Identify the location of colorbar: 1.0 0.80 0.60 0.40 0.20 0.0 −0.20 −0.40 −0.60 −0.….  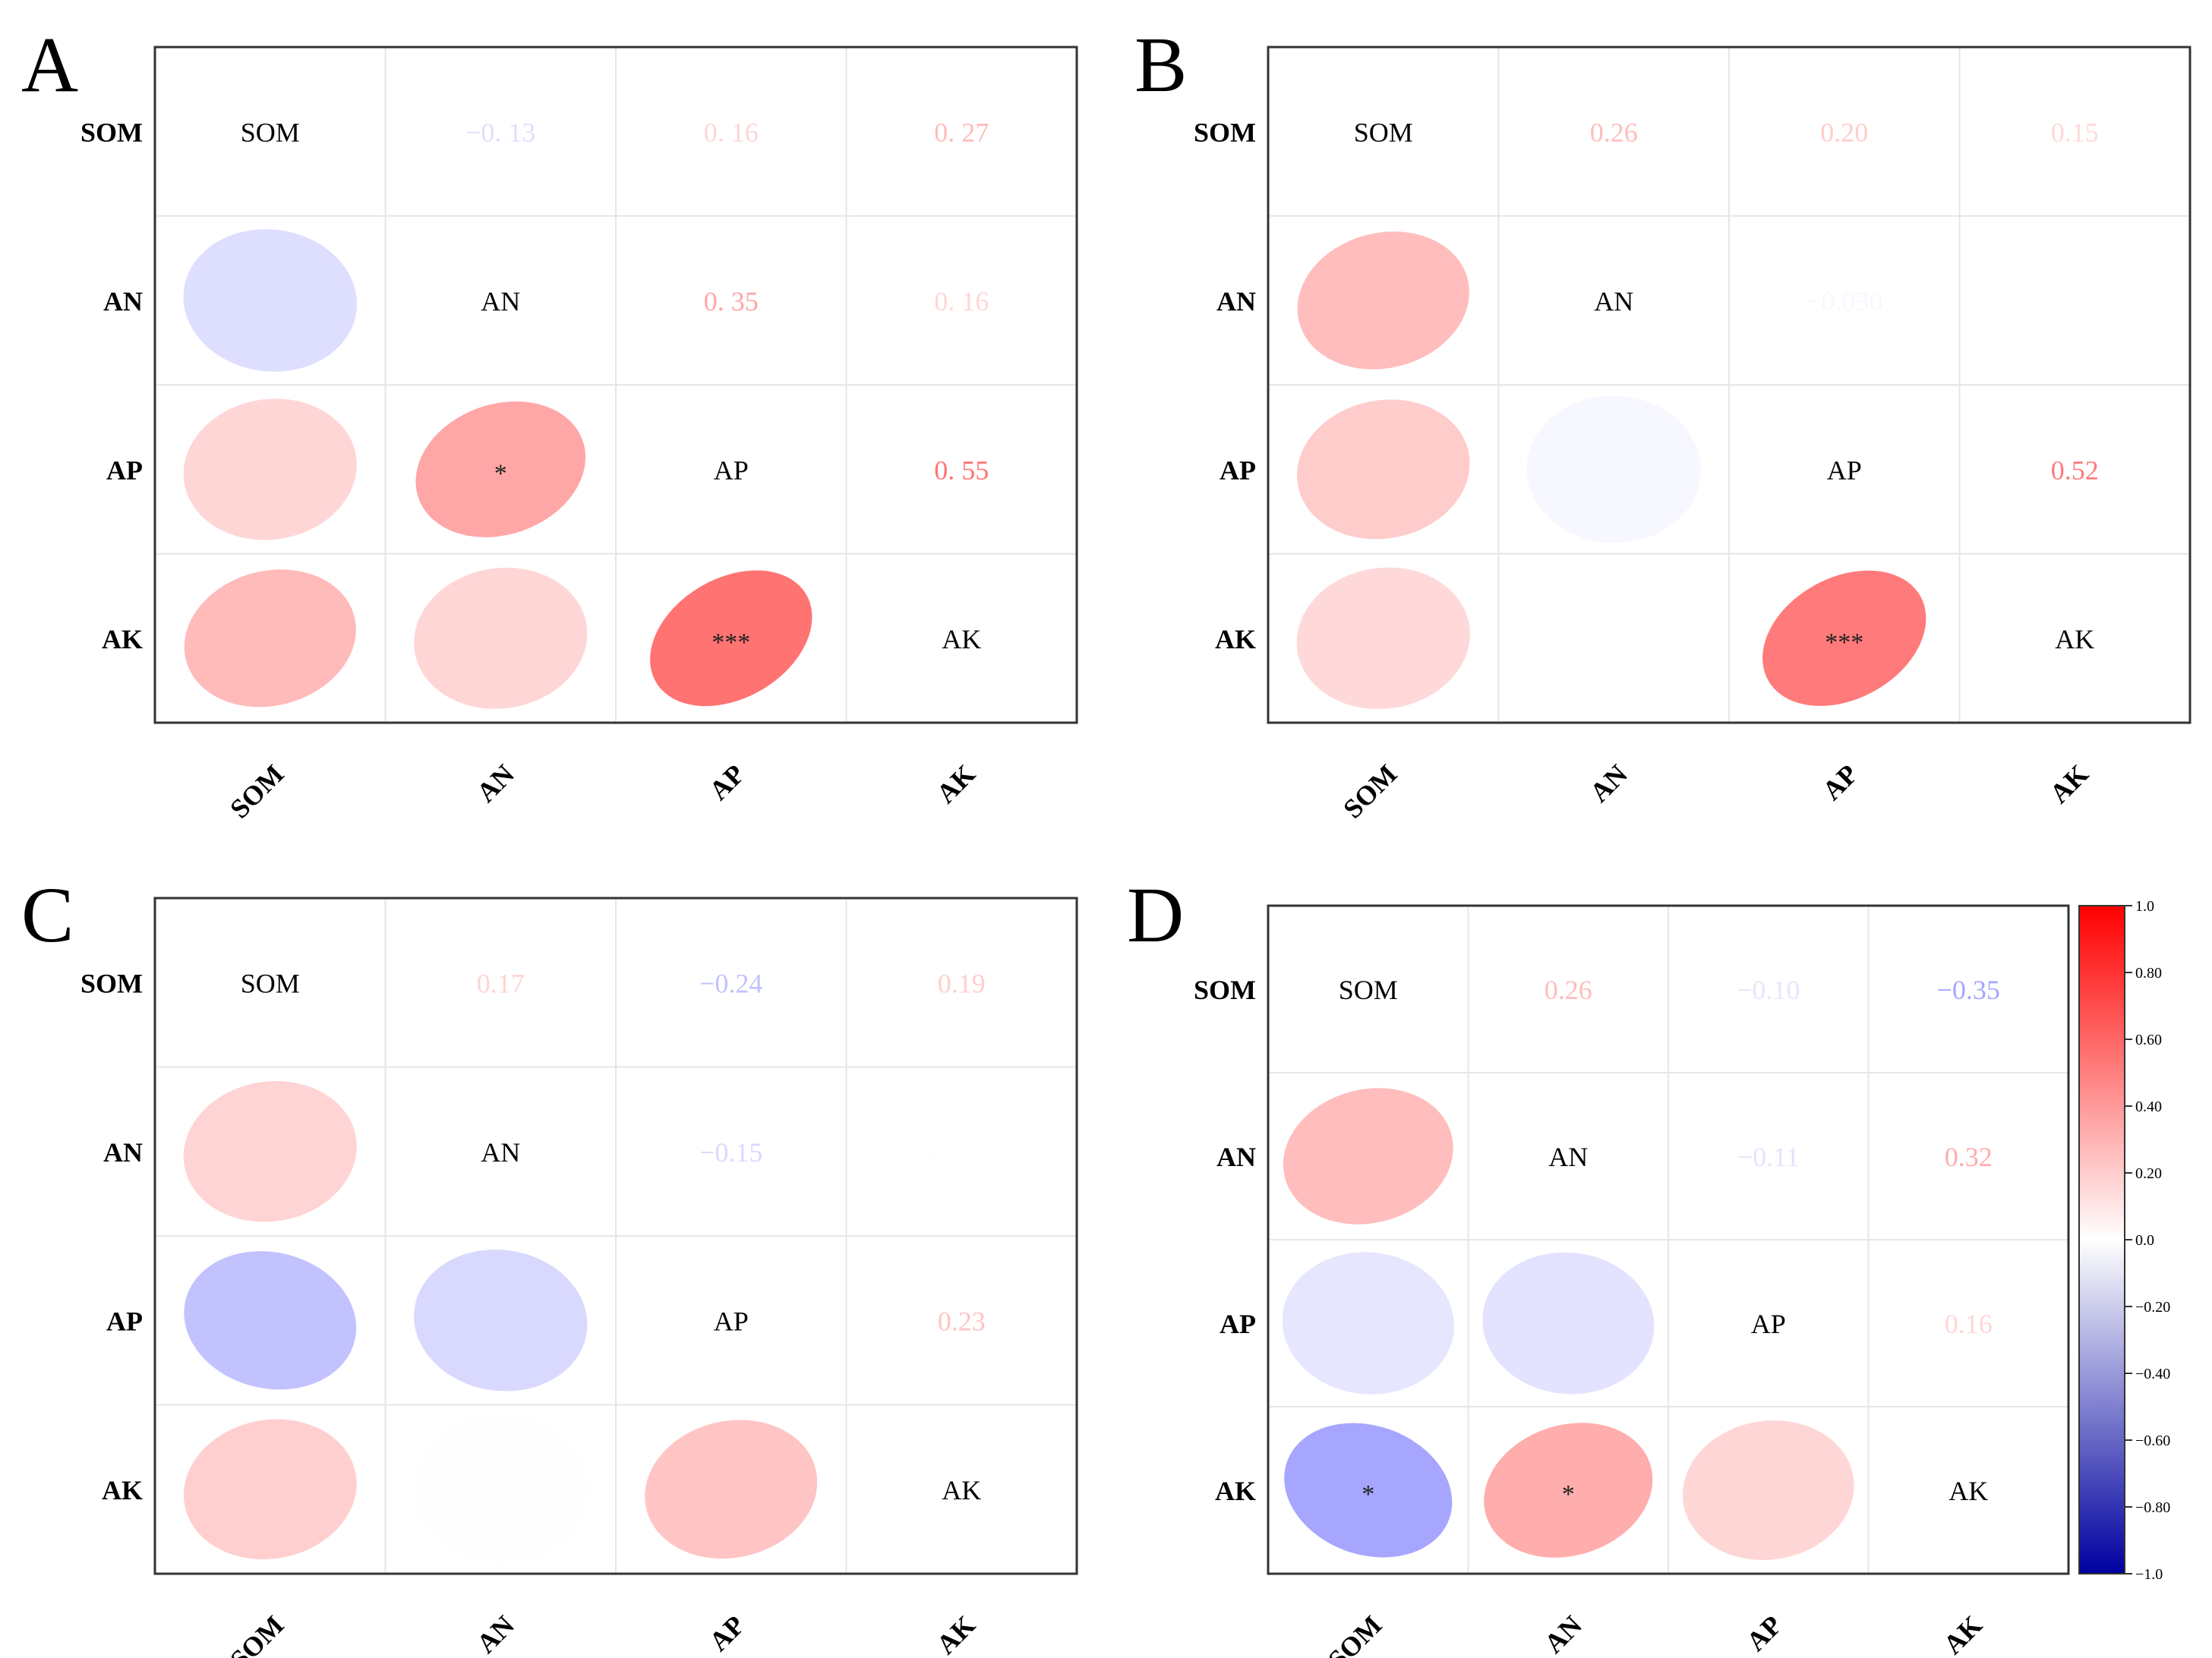
(2124, 1240).